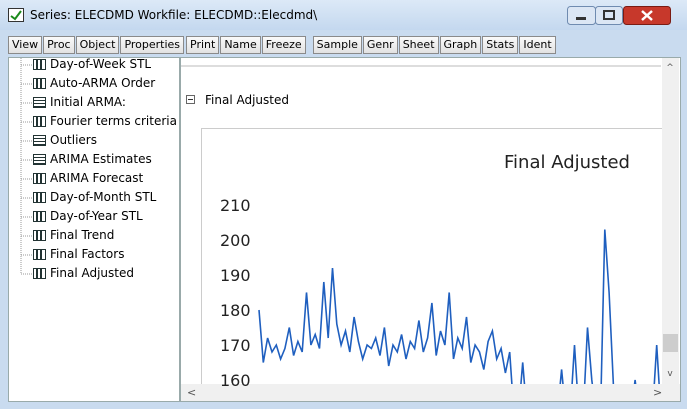 Image resolution: width=687 pixels, height=409 pixels. Describe the element at coordinates (337, 45) in the screenshot. I see `toolbar-button: Sample` at that location.